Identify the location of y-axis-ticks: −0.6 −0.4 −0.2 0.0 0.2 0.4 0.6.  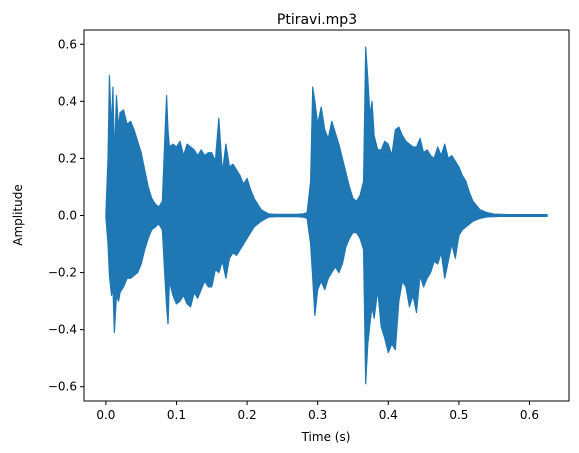
(66, 215).